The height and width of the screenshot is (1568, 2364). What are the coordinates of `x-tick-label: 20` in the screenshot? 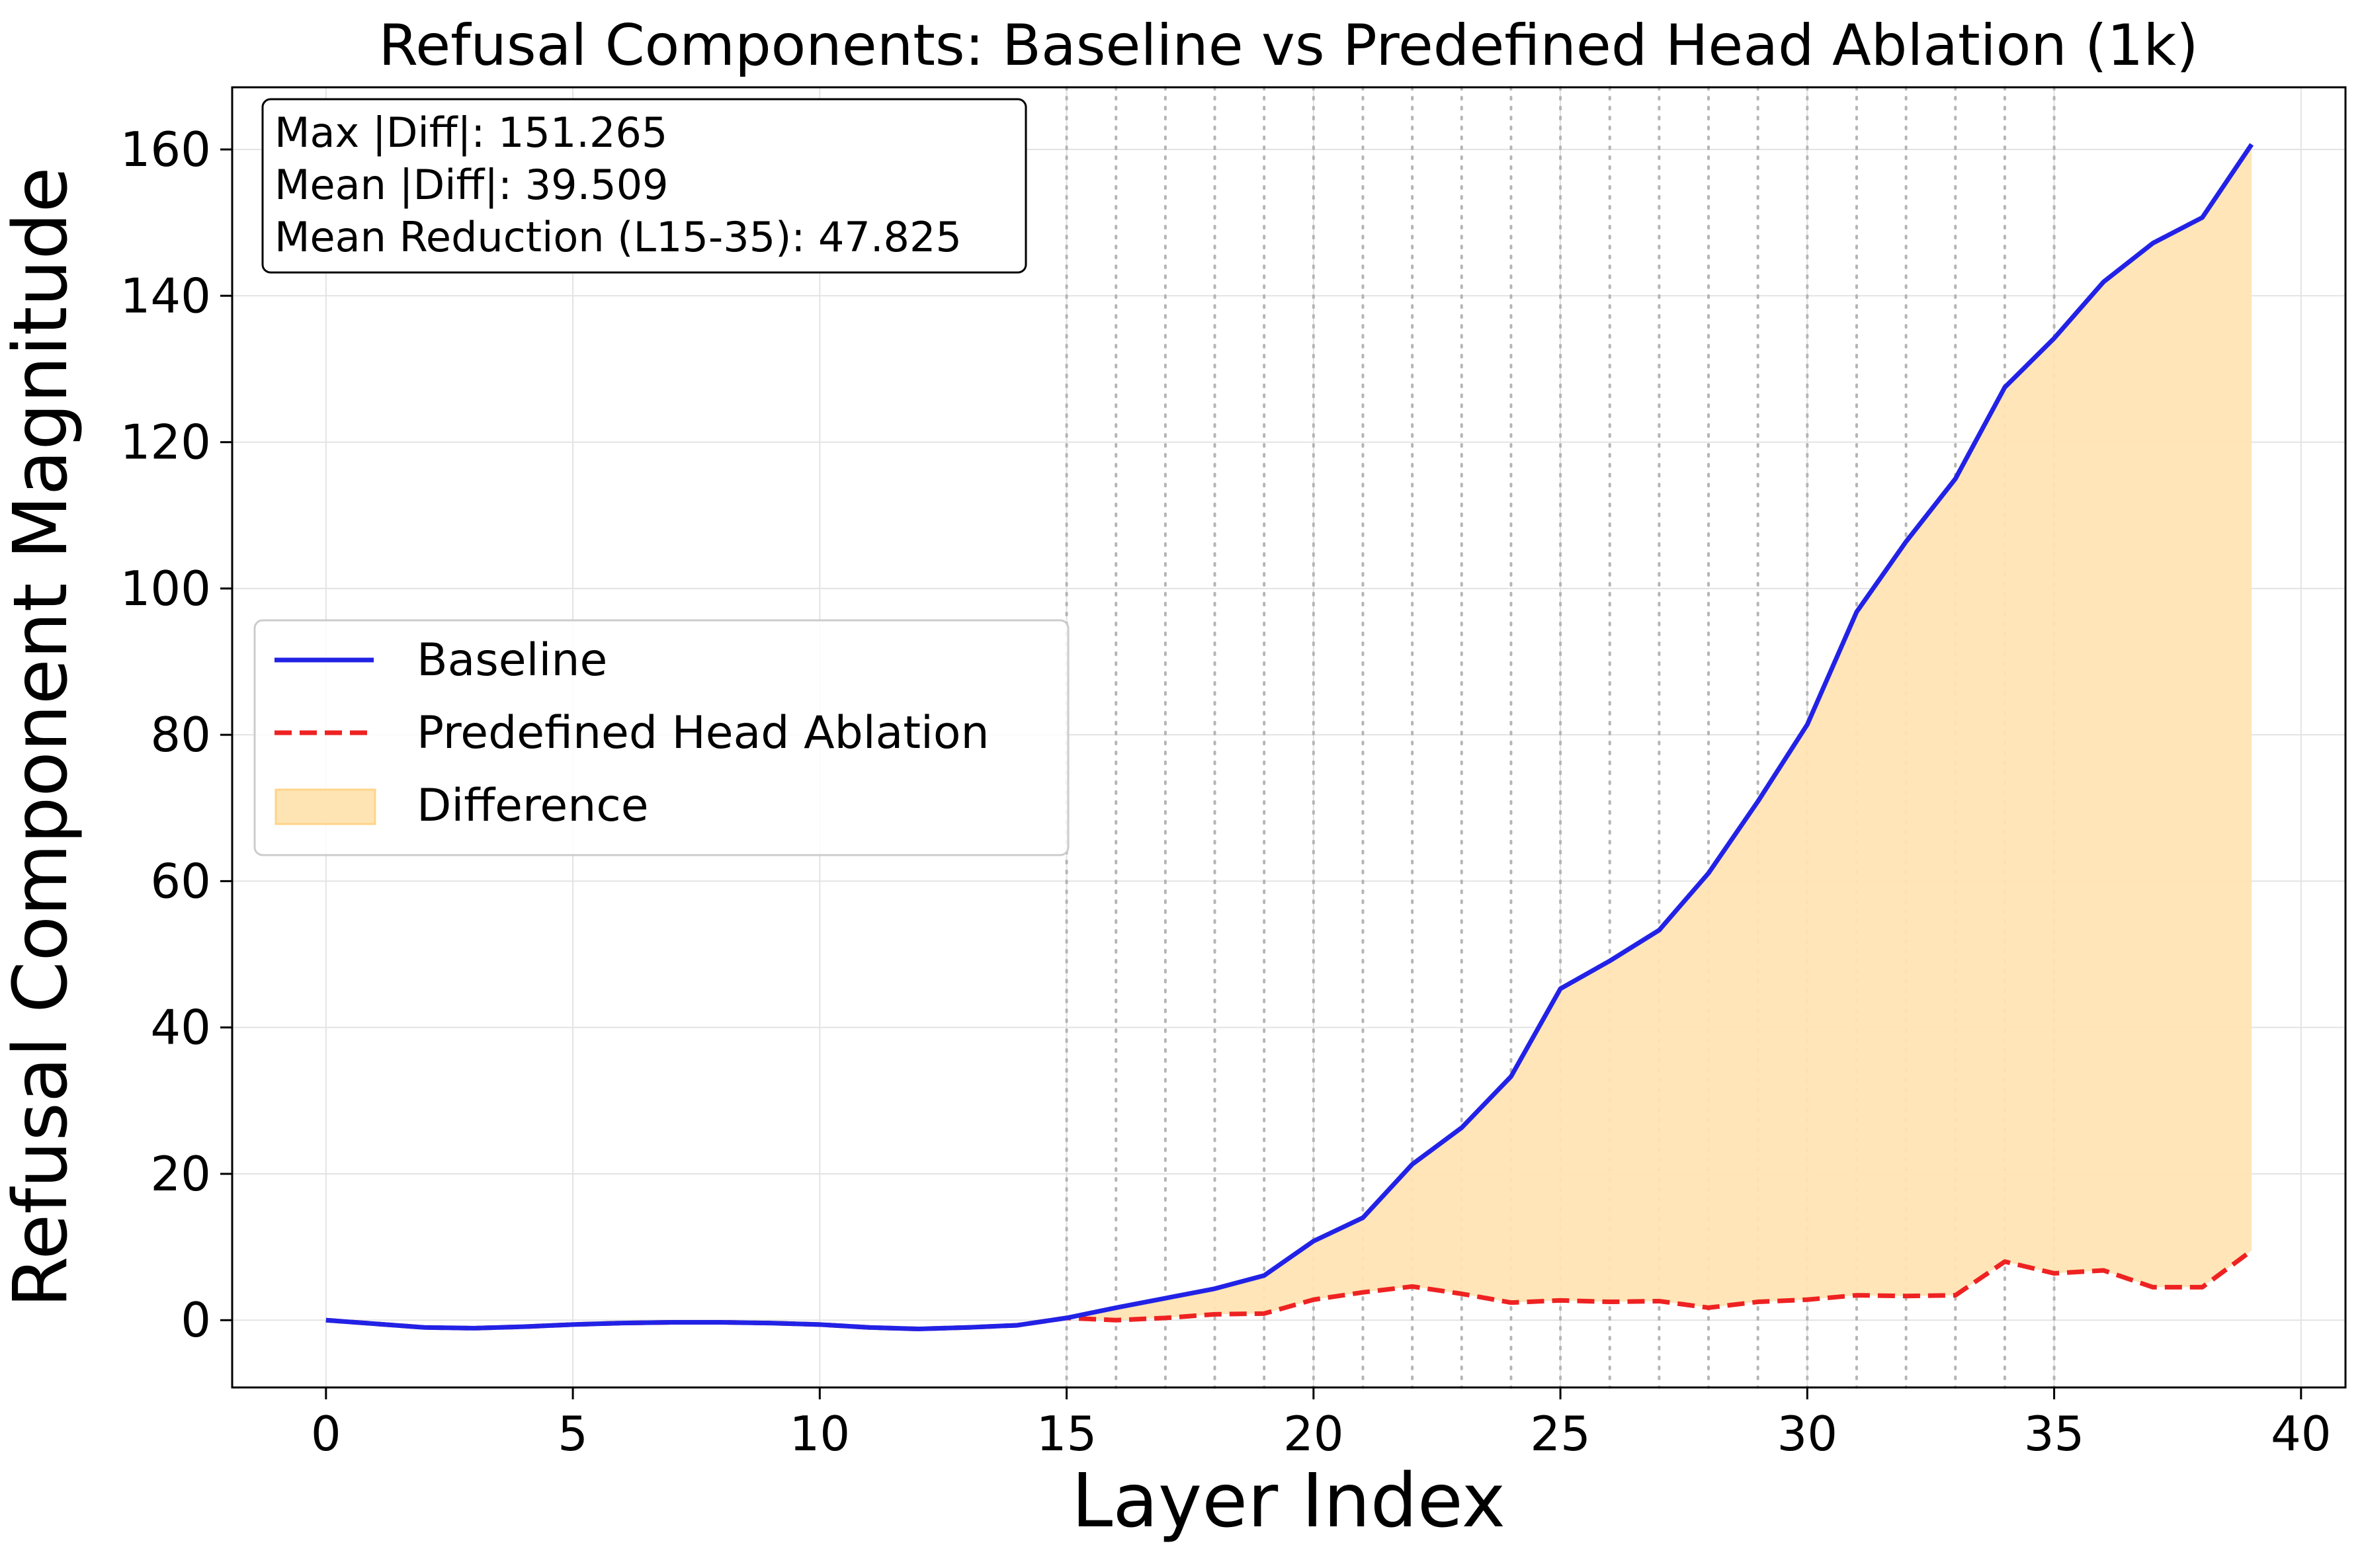 It's located at (1313, 1434).